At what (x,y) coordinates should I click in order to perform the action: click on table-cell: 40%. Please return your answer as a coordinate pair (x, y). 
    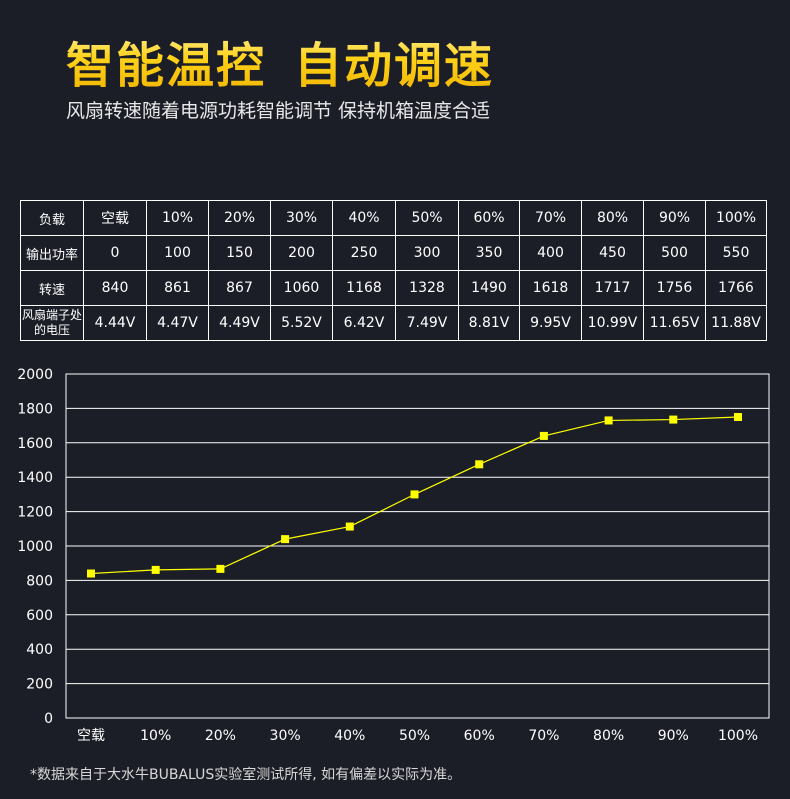
    Looking at the image, I should click on (364, 218).